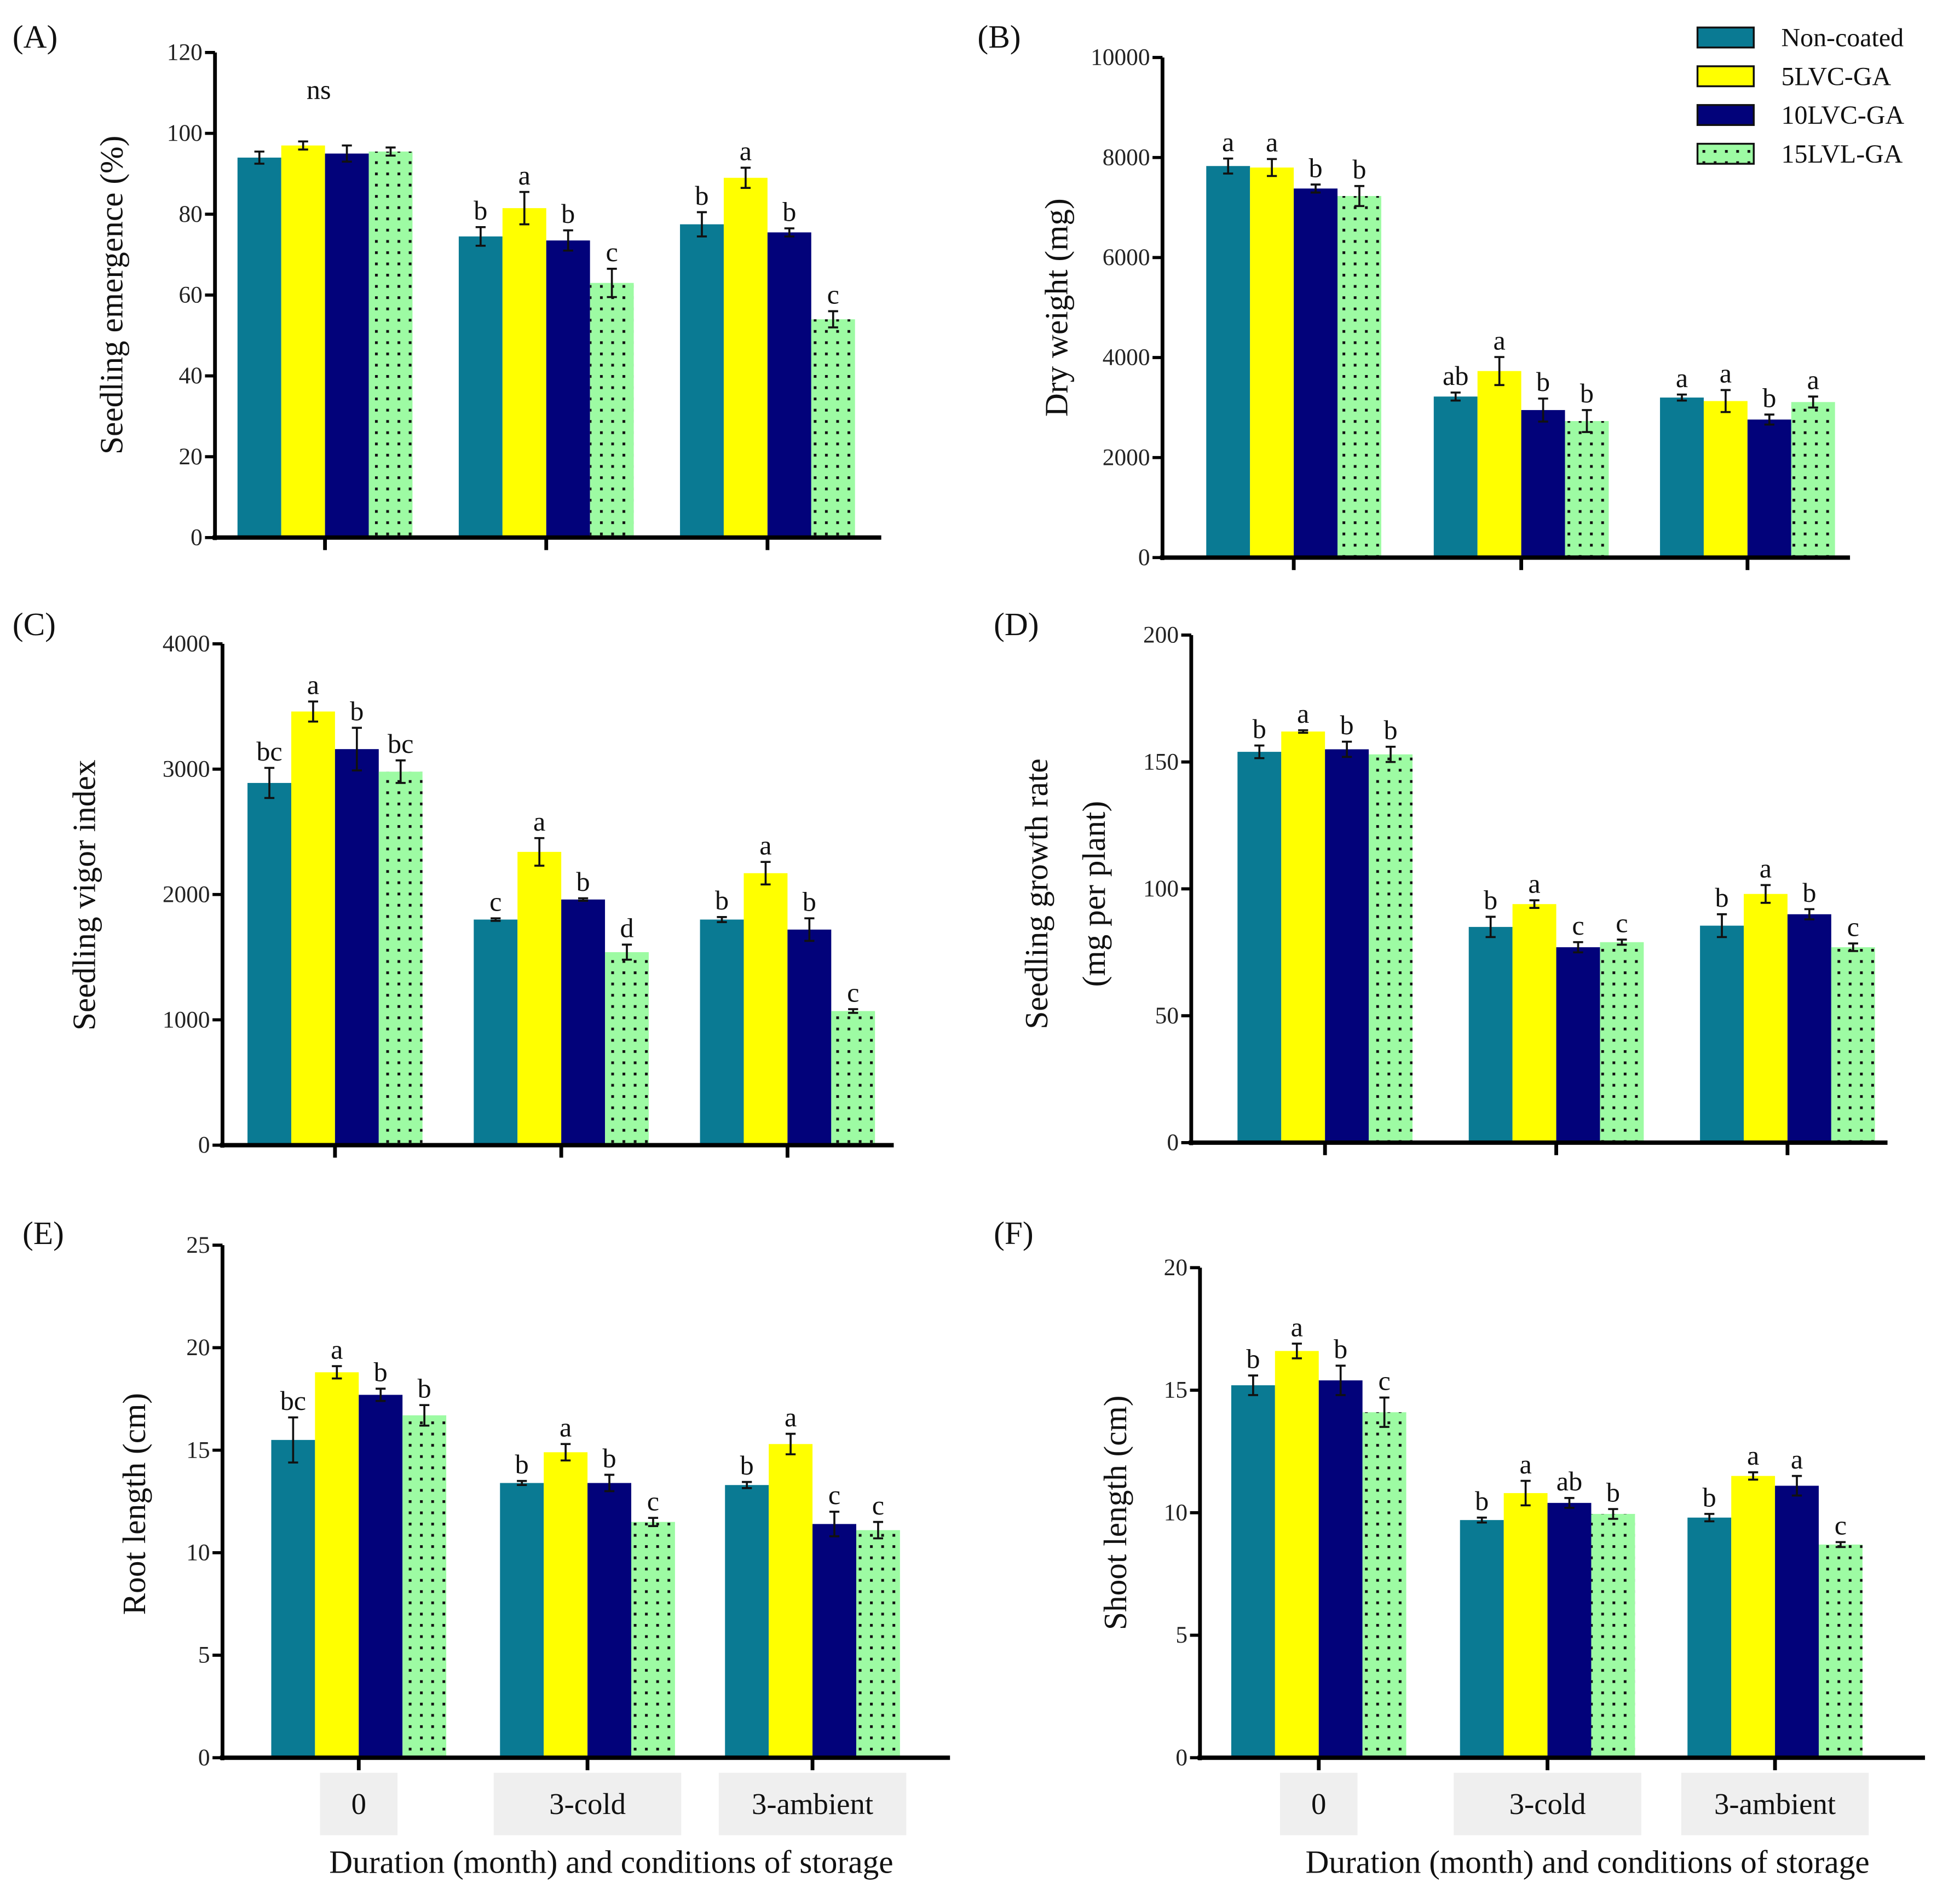 Image resolution: width=1960 pixels, height=1889 pixels. I want to click on legend-item: 10LVC-GA, so click(1800, 116).